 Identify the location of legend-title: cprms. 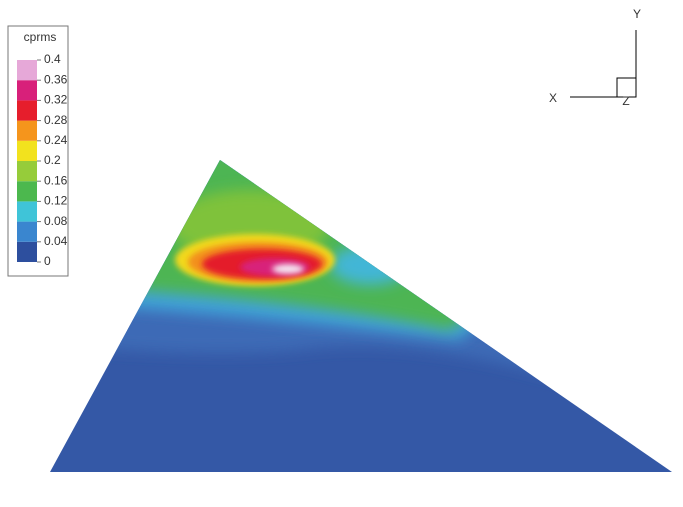
(40, 37).